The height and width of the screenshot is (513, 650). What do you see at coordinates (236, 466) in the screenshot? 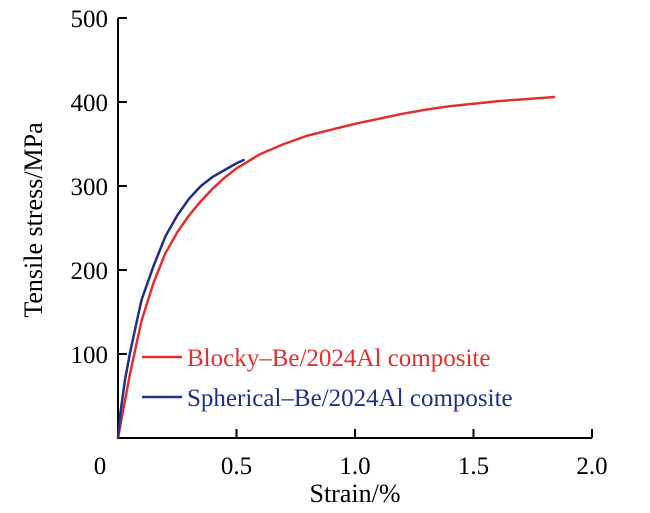
I see `x-tick-label: 0.5` at bounding box center [236, 466].